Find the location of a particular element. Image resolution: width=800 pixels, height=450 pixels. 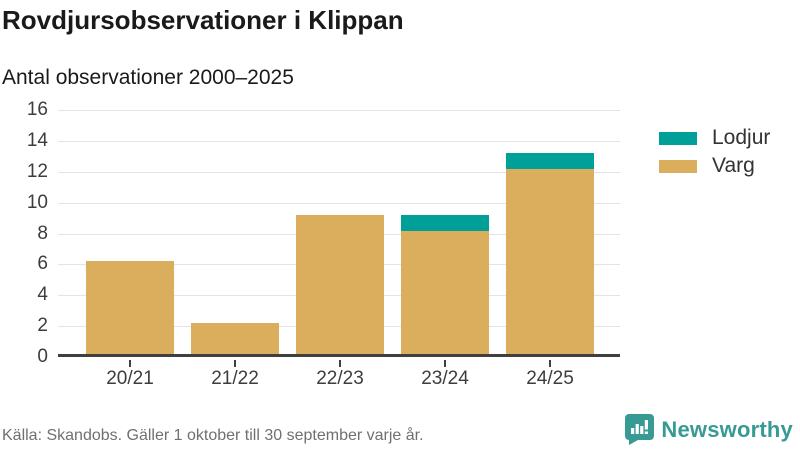

newsworthy-bubble-chart-icon is located at coordinates (640, 429).